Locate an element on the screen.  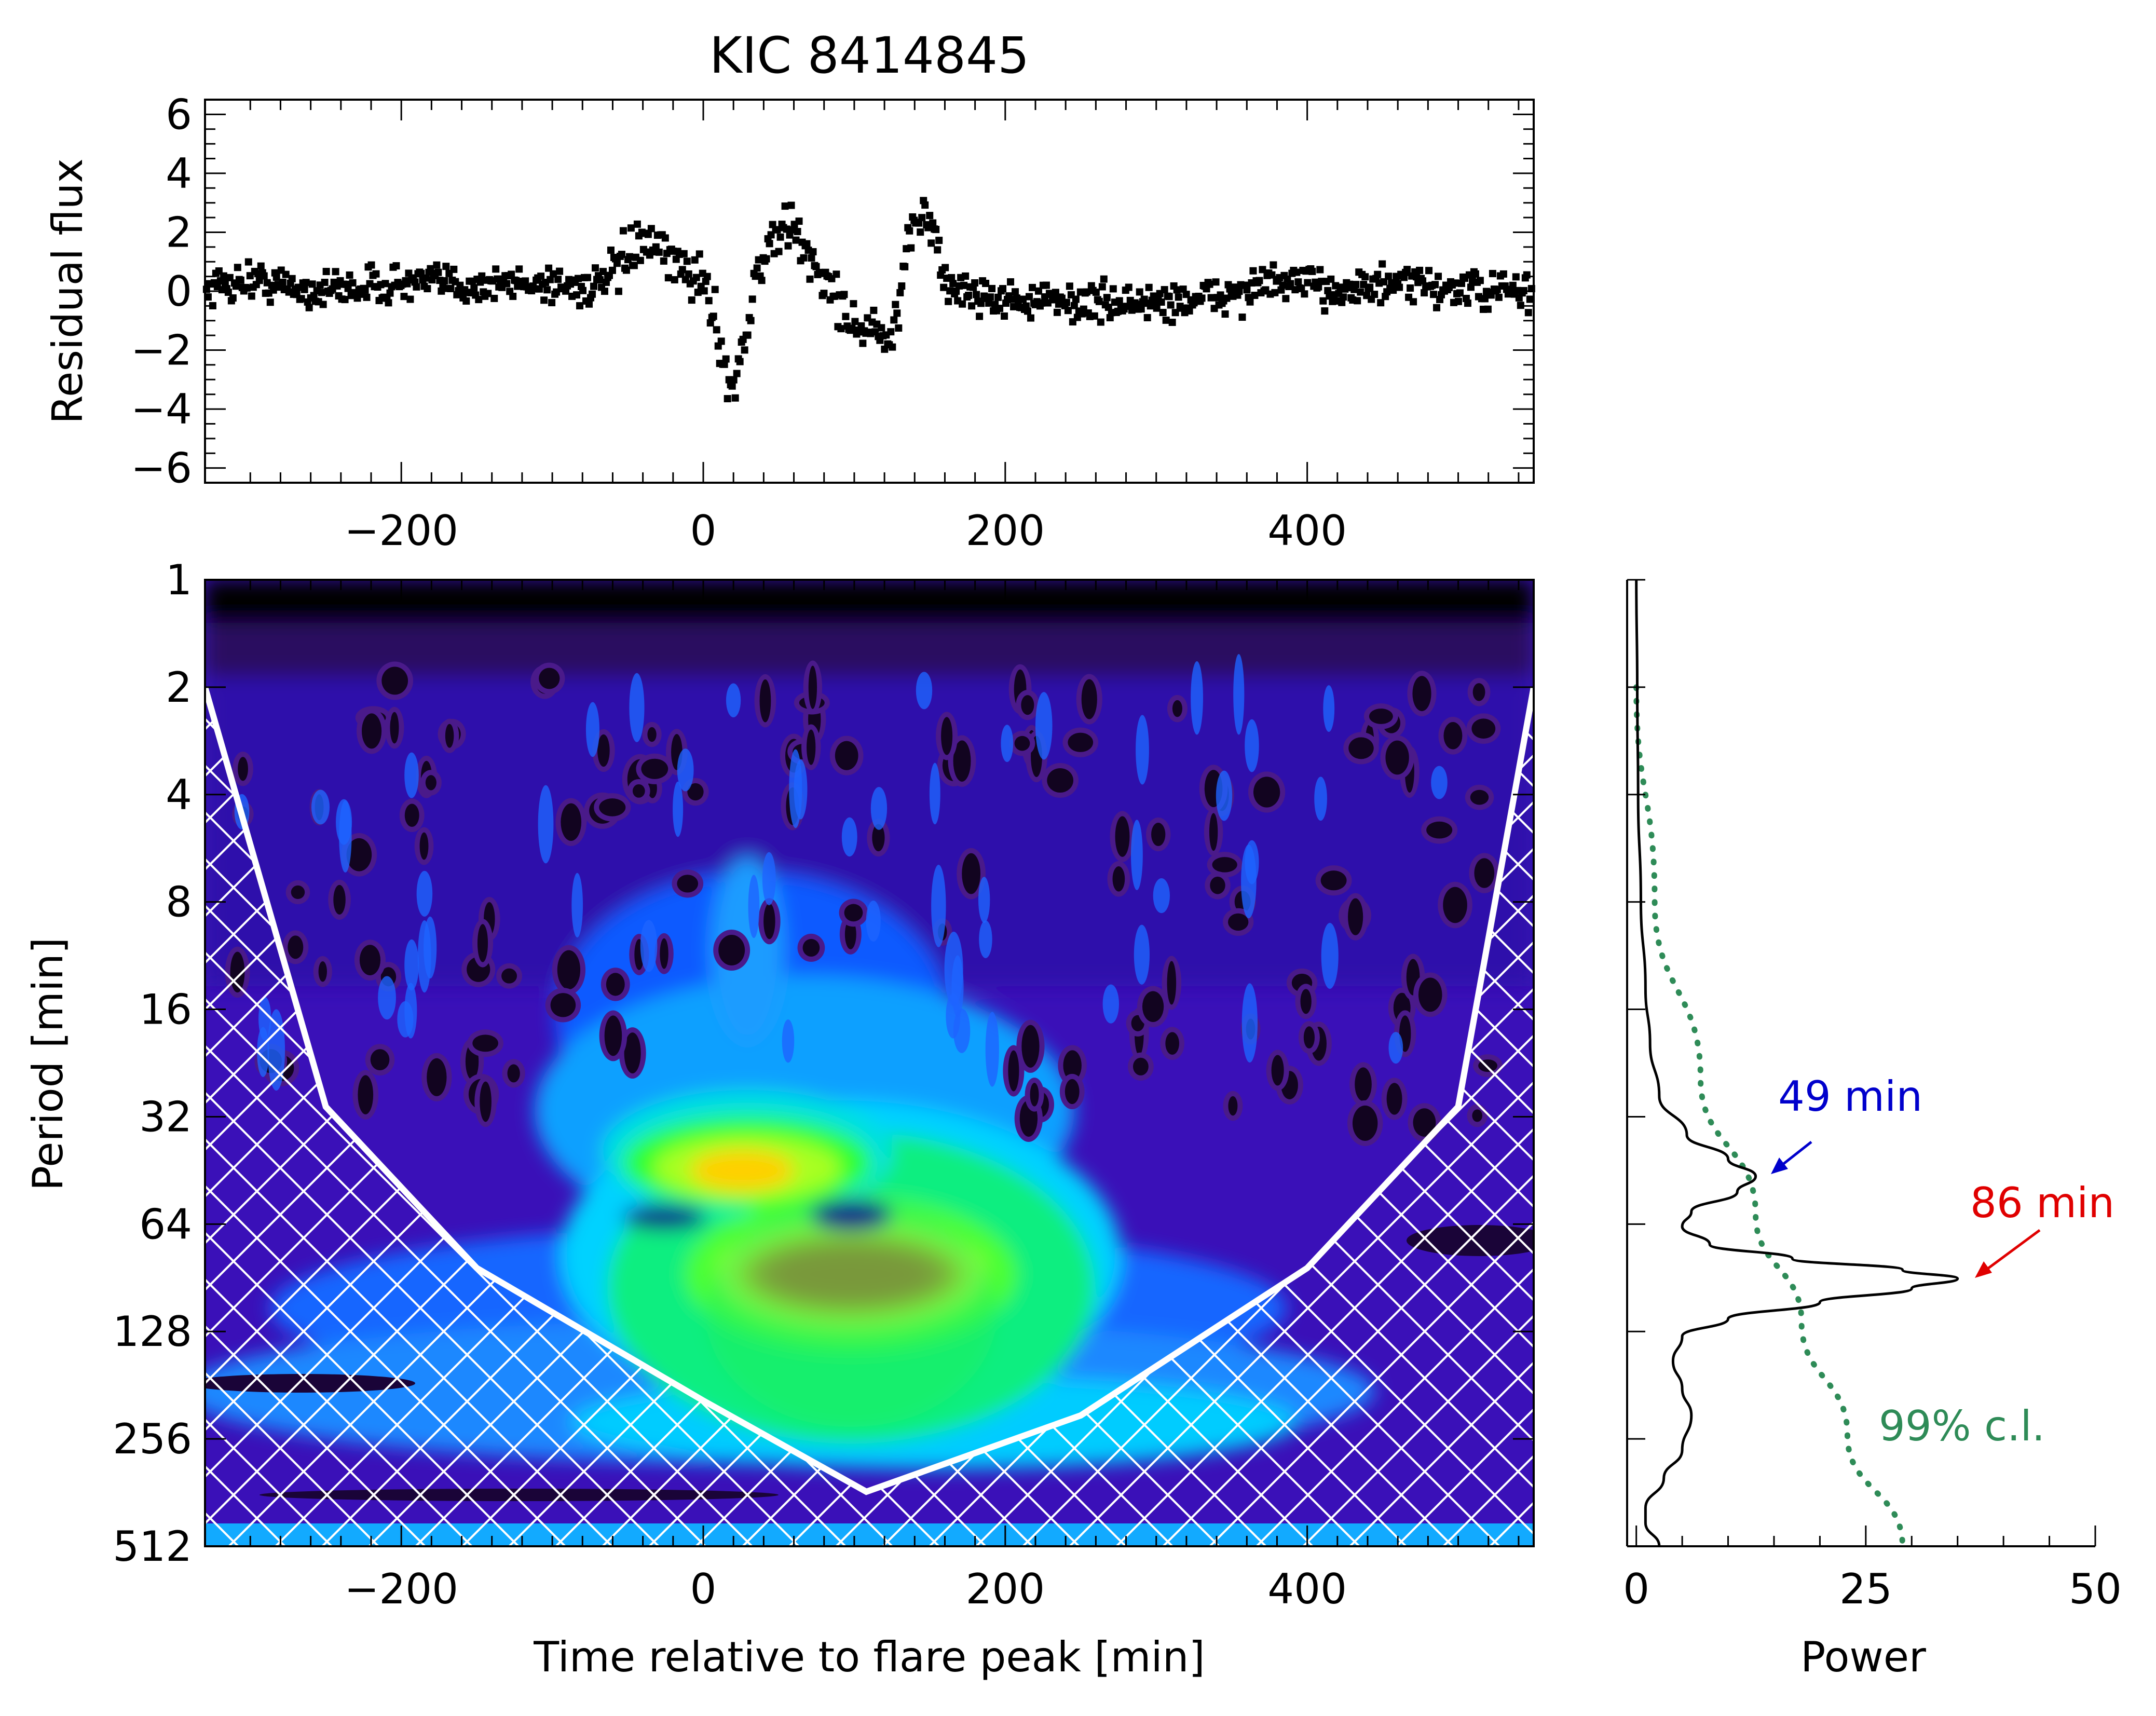
y-tick-label: −4 is located at coordinates (161, 409).